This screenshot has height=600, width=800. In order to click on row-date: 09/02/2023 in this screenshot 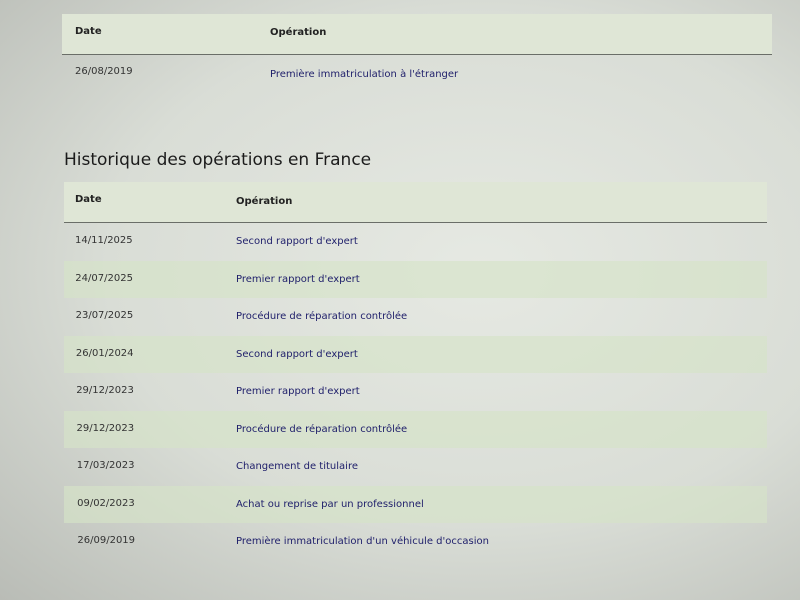, I will do `click(106, 503)`.